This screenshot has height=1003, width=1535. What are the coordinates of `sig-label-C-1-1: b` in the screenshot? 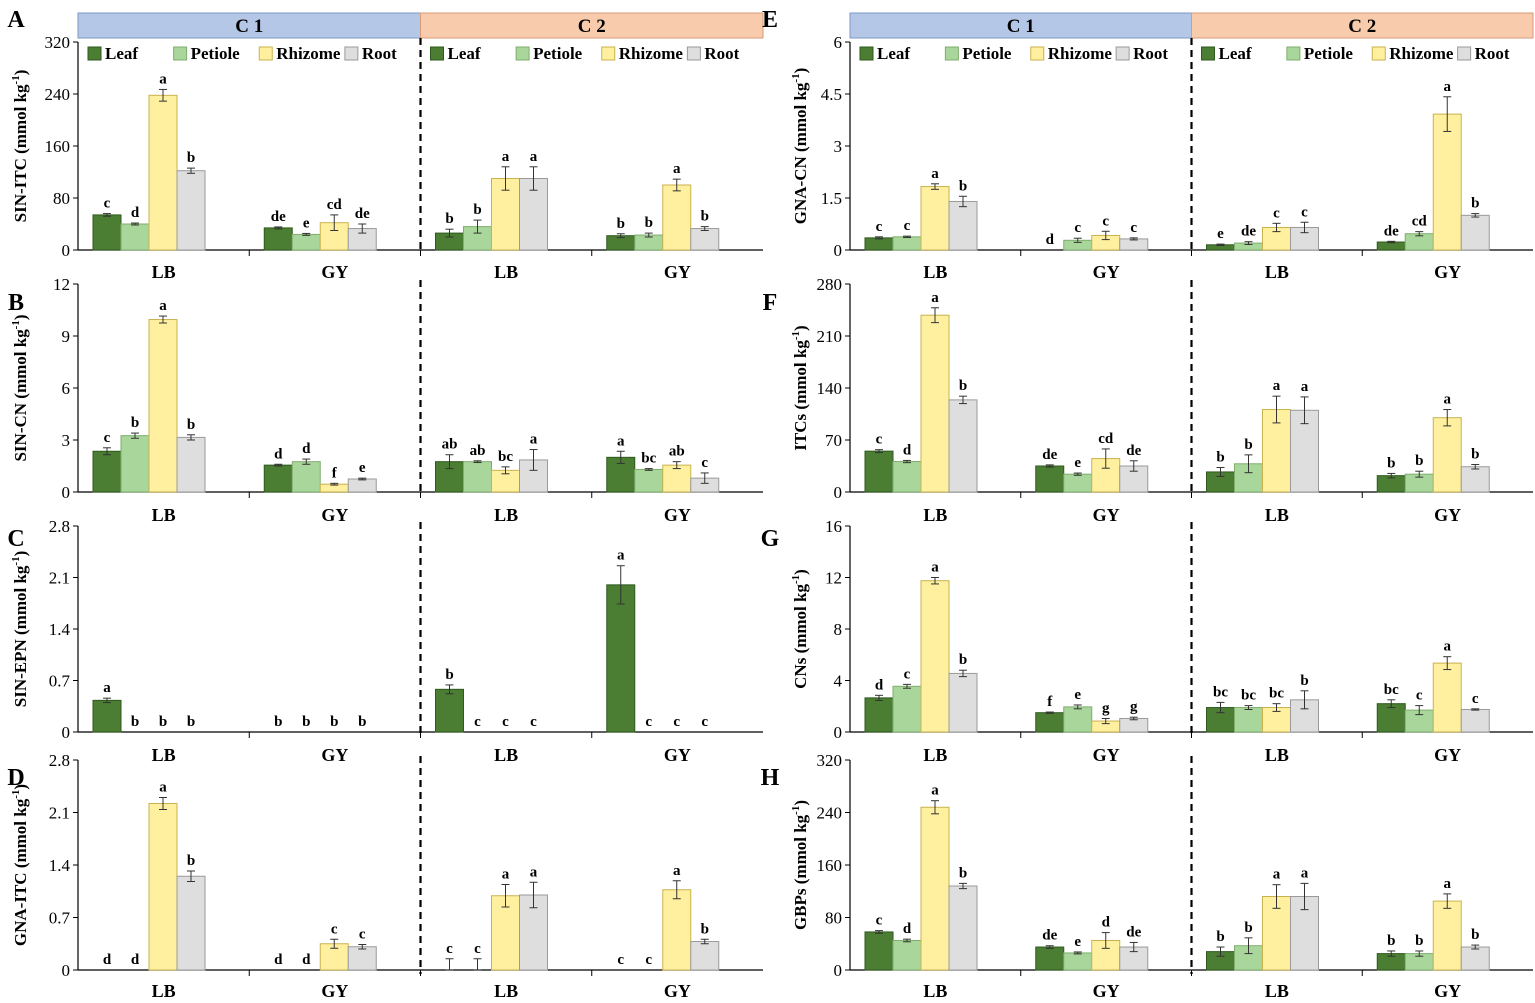 It's located at (306, 722).